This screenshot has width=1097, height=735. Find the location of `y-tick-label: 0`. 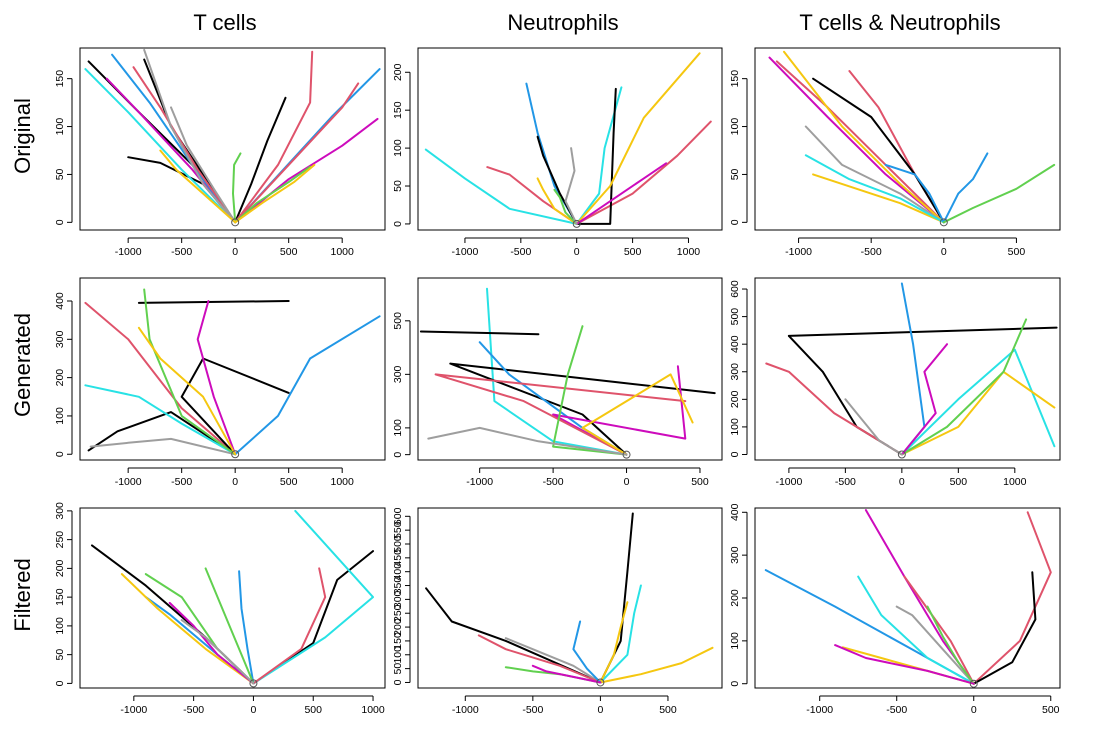

y-tick-label: 0 is located at coordinates (398, 455).